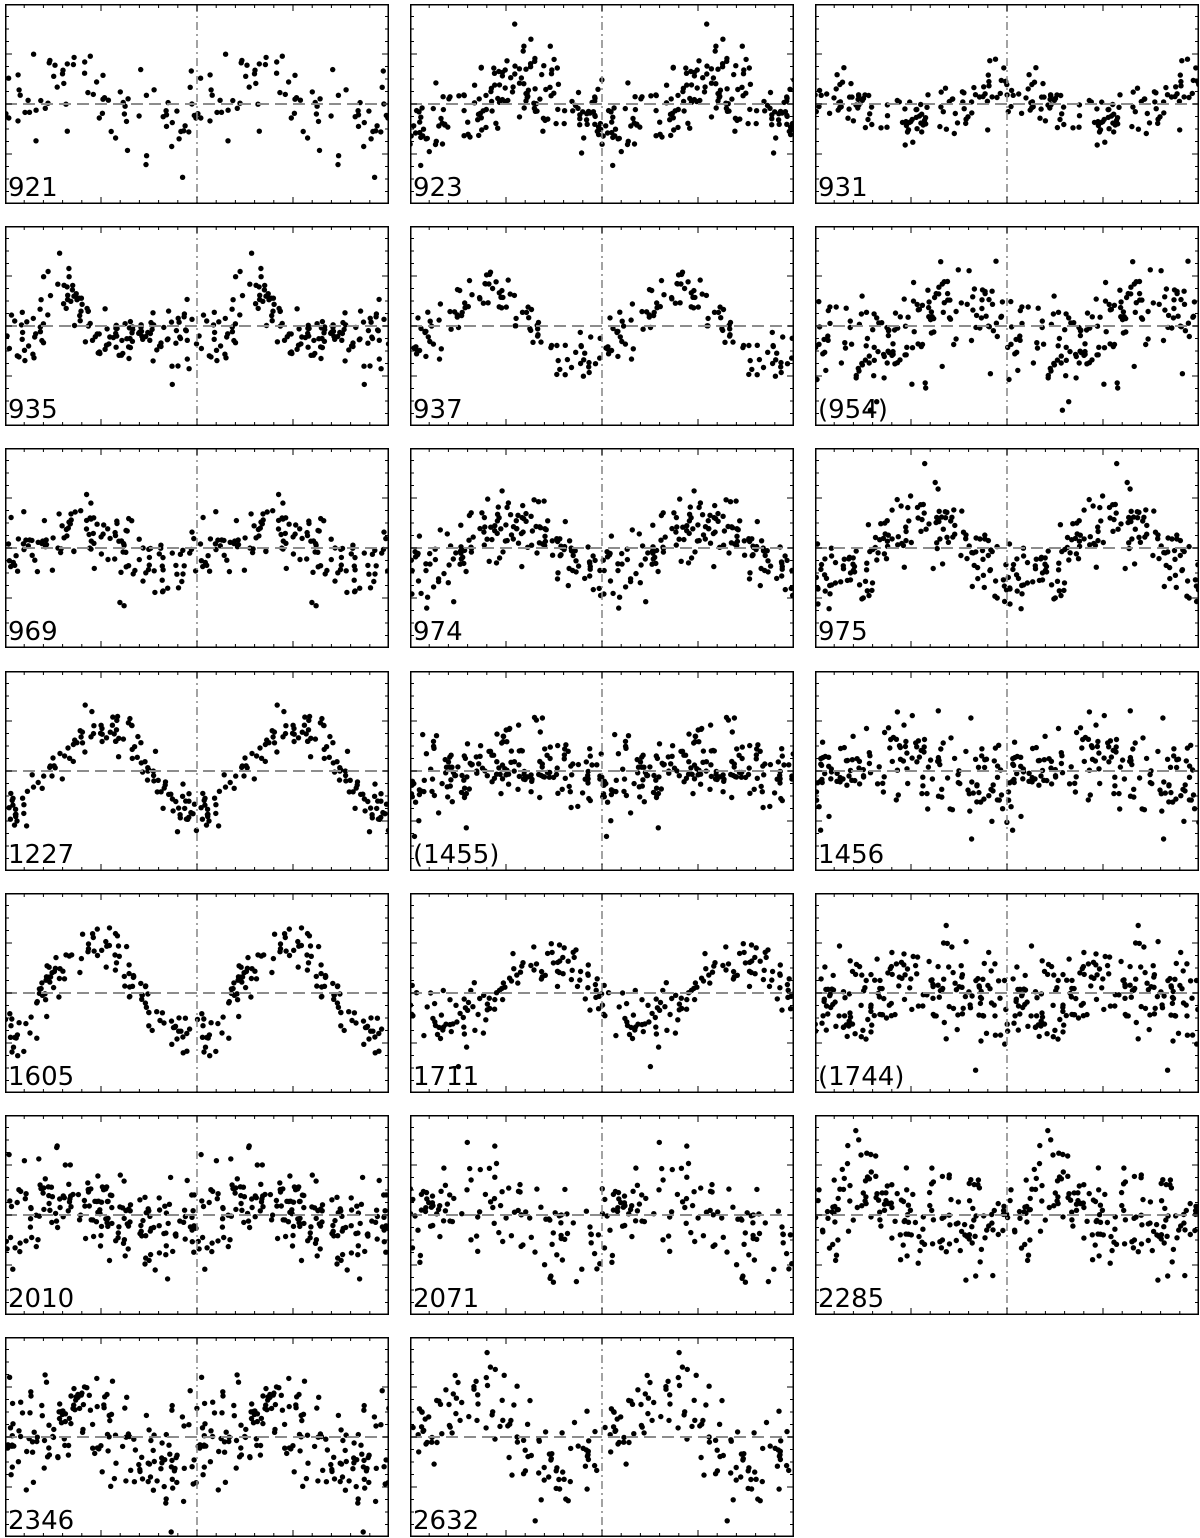  Describe the element at coordinates (41, 855) in the screenshot. I see `panel-label: 1227` at that location.